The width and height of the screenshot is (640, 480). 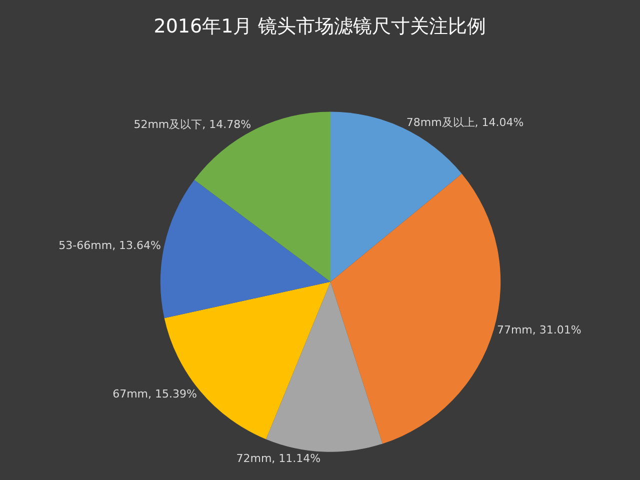 I want to click on slice-label: 72mm, 11.14%, so click(x=278, y=458).